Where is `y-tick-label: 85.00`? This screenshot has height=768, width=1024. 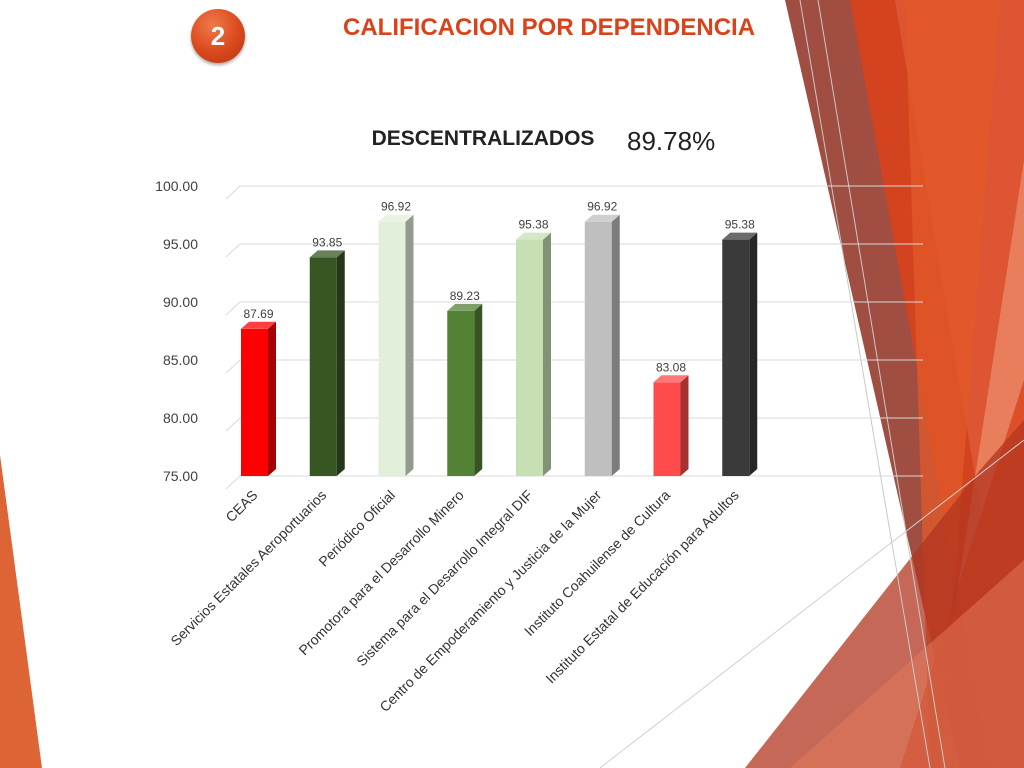
y-tick-label: 85.00 is located at coordinates (180, 360).